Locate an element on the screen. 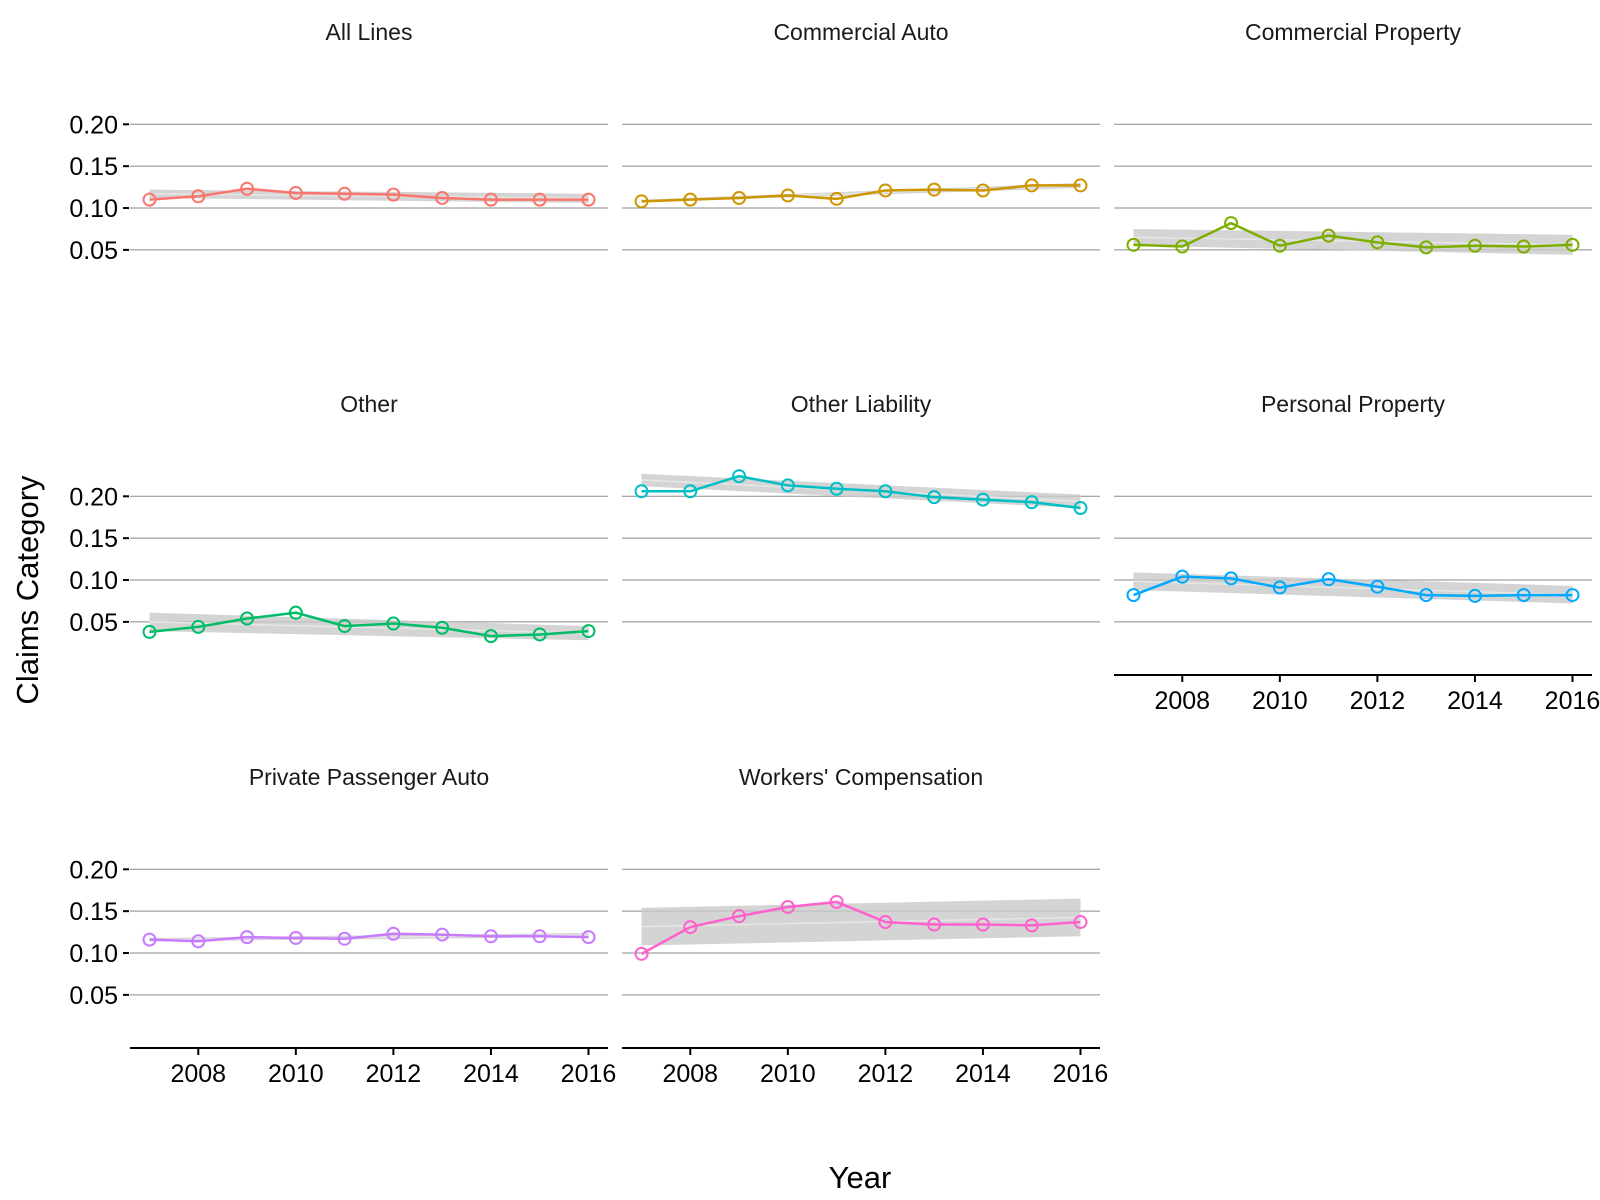 Image resolution: width=1600 pixels, height=1200 pixels. data-point-personal-property-2016 is located at coordinates (1572, 595).